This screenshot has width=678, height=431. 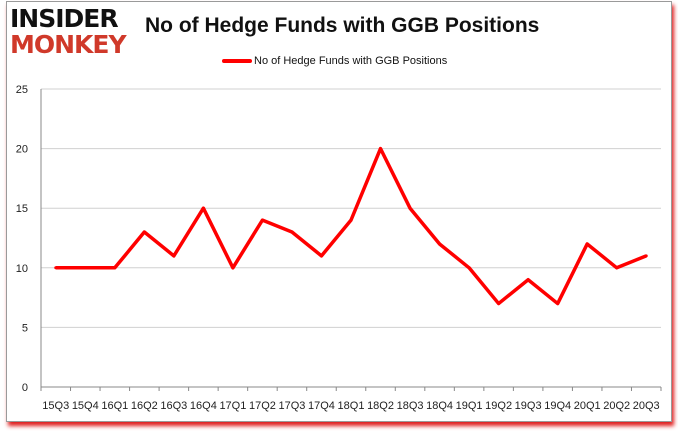 I want to click on x-tick-label: 19Q1, so click(x=469, y=406).